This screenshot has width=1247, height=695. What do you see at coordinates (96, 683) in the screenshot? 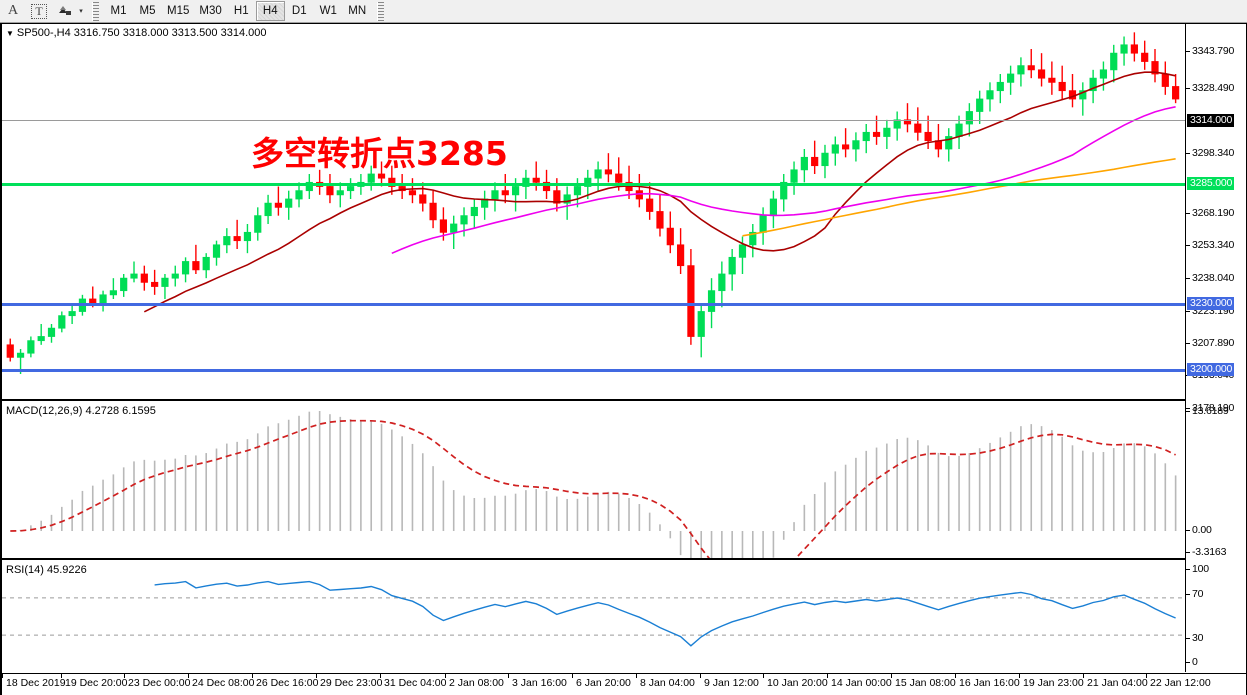
I see `time-label: 19 Dec 20:00` at bounding box center [96, 683].